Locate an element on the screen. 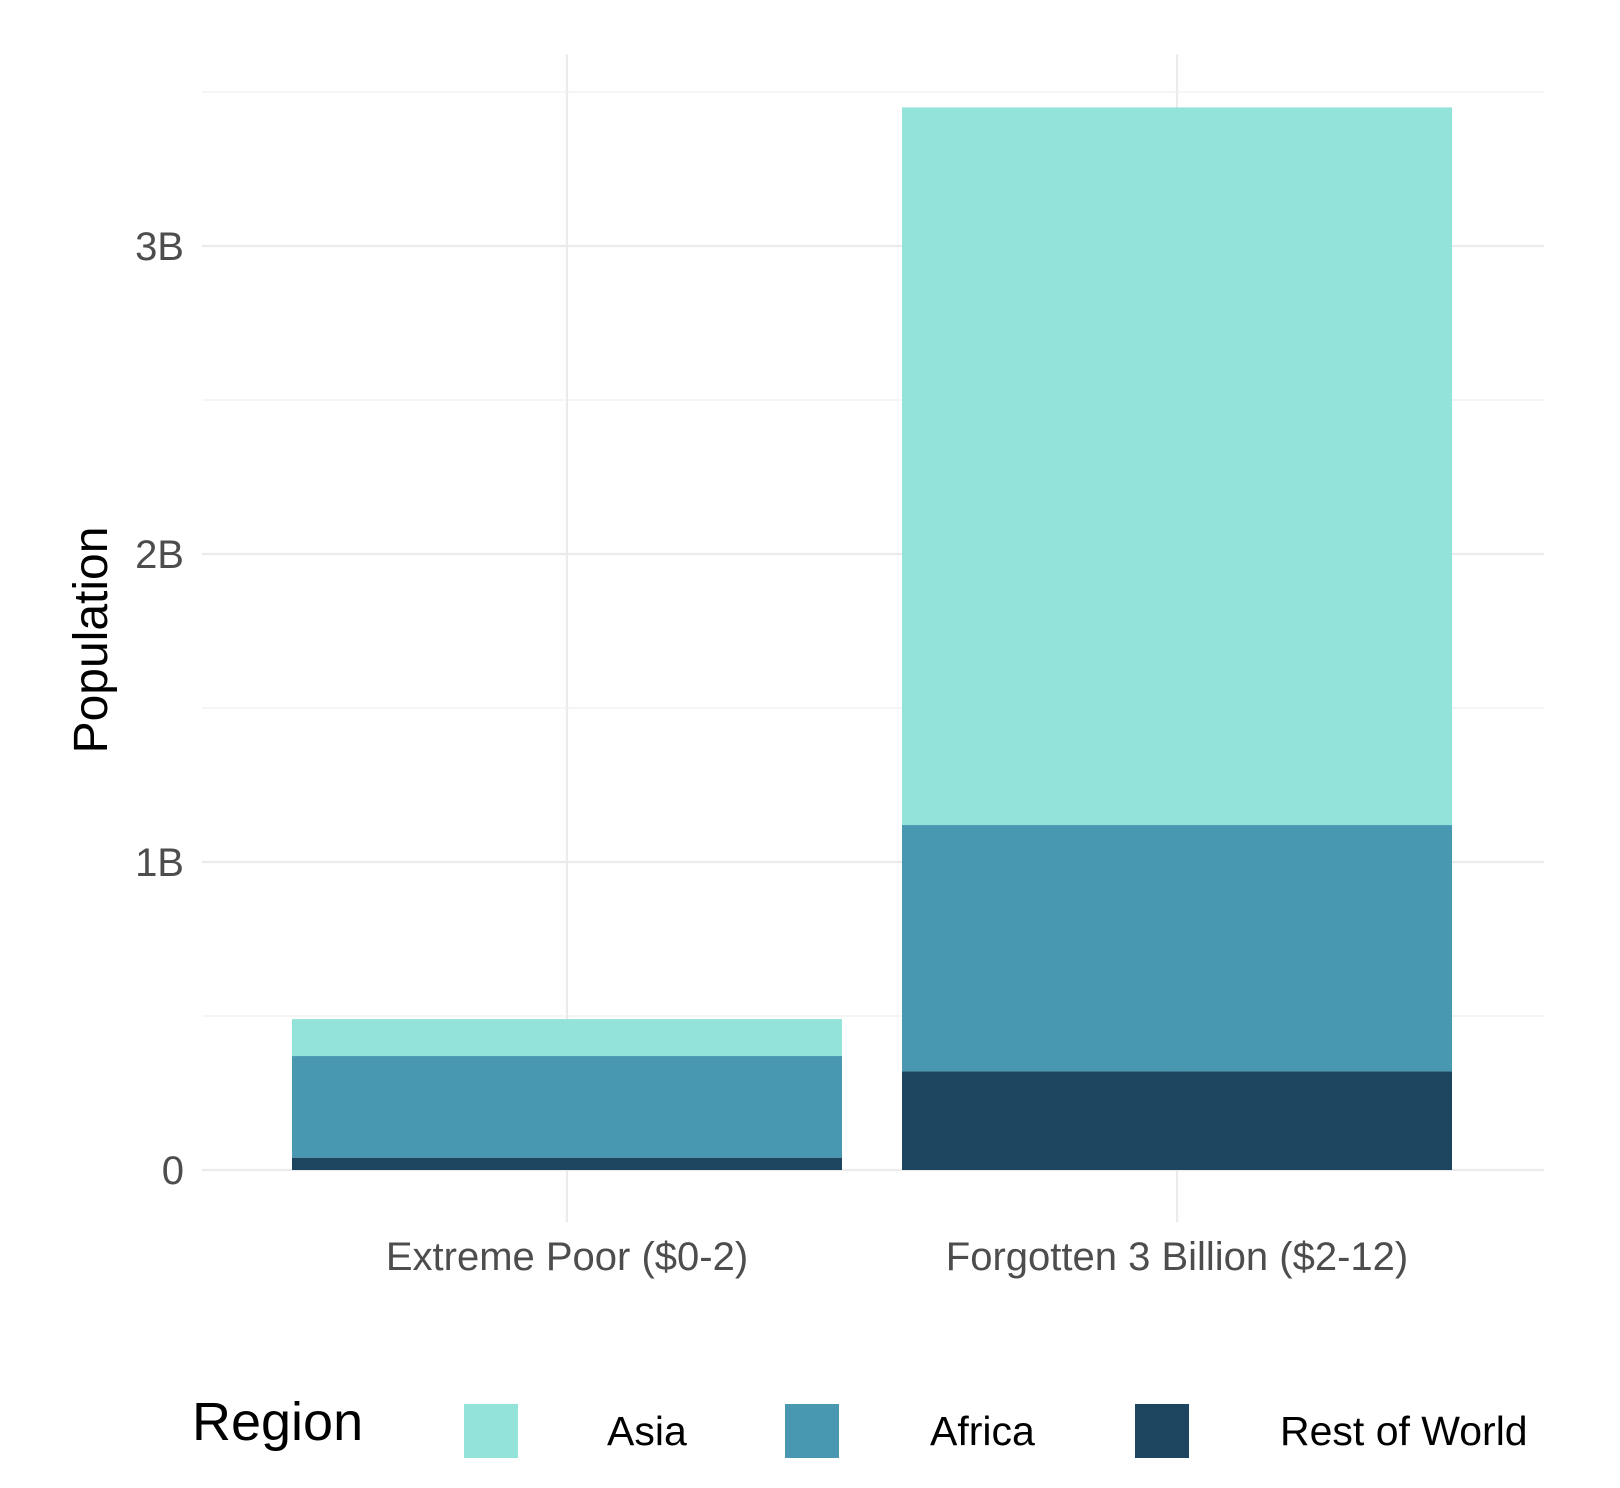 The height and width of the screenshot is (1488, 1620). legend-label: Asia is located at coordinates (647, 1431).